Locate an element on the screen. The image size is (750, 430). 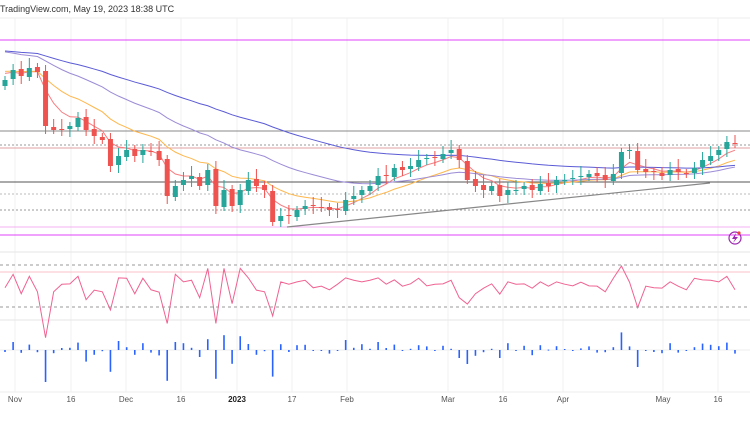
trendline is located at coordinates (498, 205).